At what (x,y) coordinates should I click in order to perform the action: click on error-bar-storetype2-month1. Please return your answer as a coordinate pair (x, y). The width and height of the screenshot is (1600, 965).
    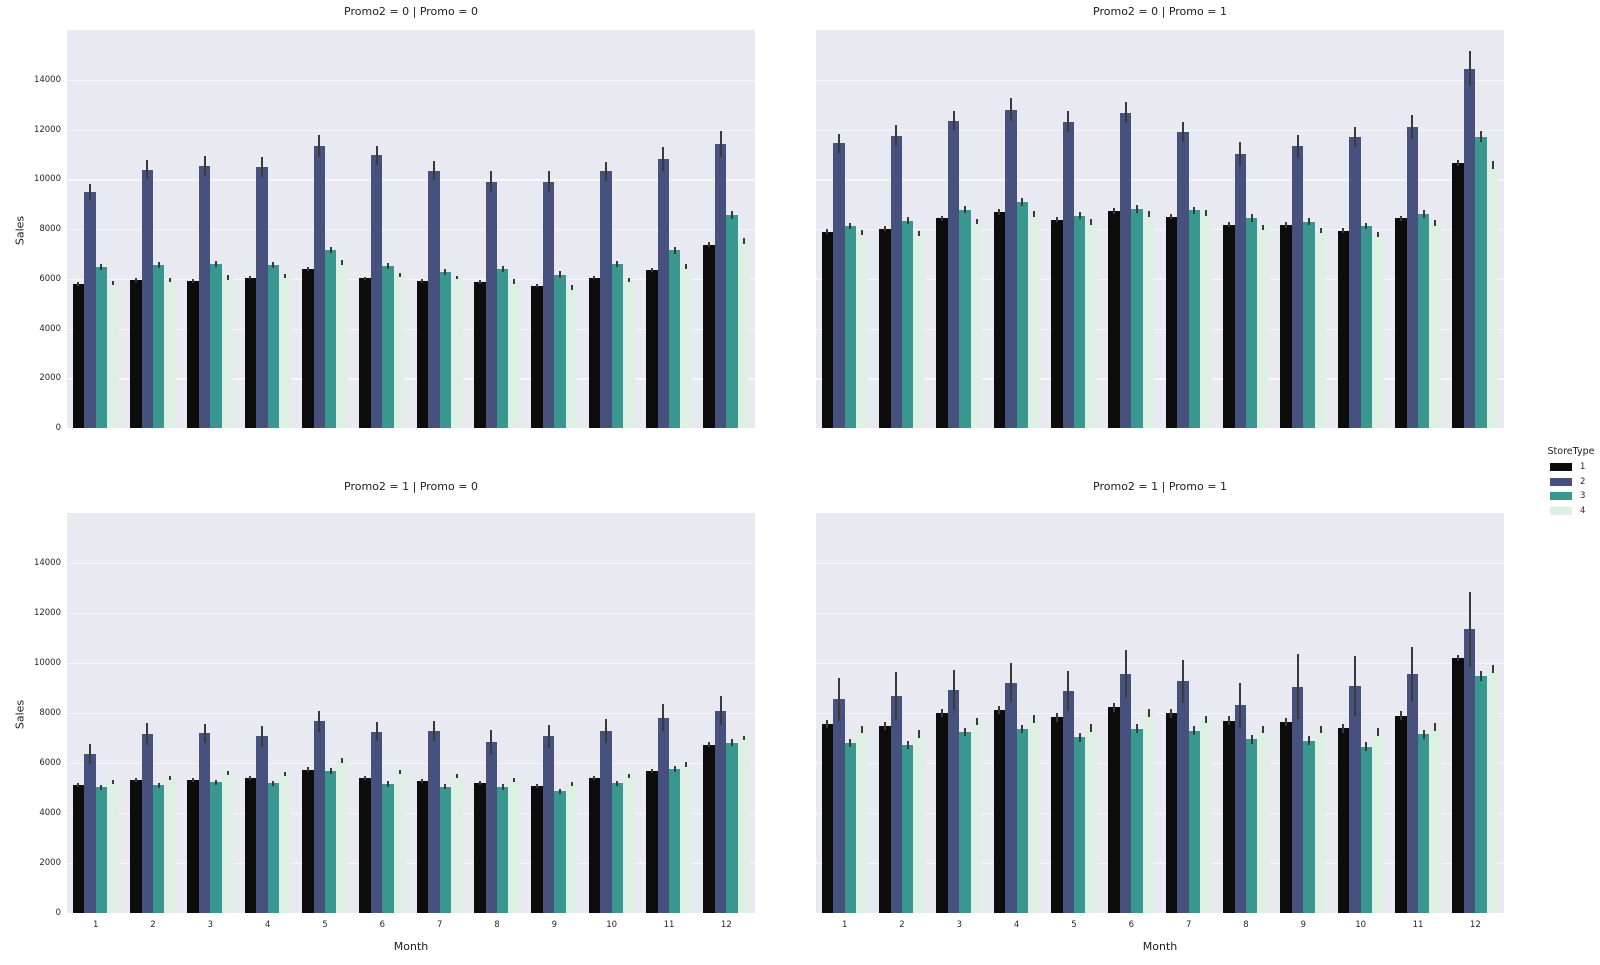
    Looking at the image, I should click on (838, 699).